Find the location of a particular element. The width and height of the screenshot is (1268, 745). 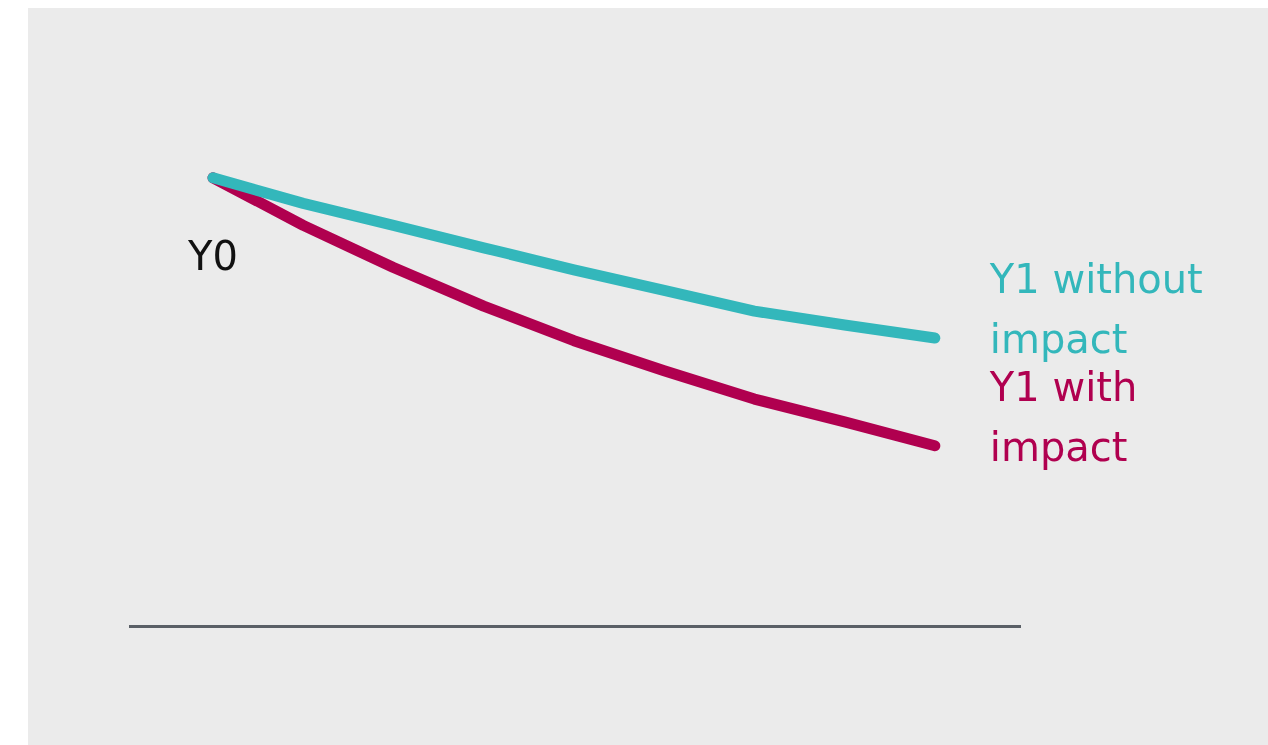

annotation: Y0 is located at coordinates (212, 255).